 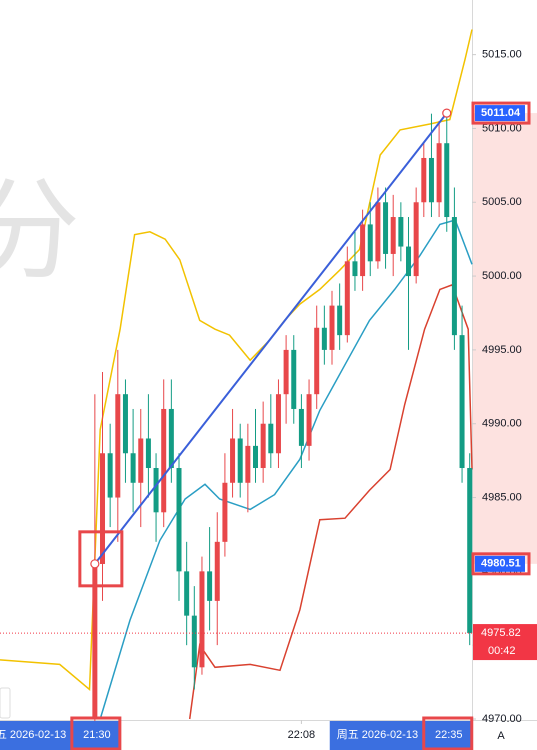 What do you see at coordinates (502, 497) in the screenshot?
I see `y-tick-label: 4985.00` at bounding box center [502, 497].